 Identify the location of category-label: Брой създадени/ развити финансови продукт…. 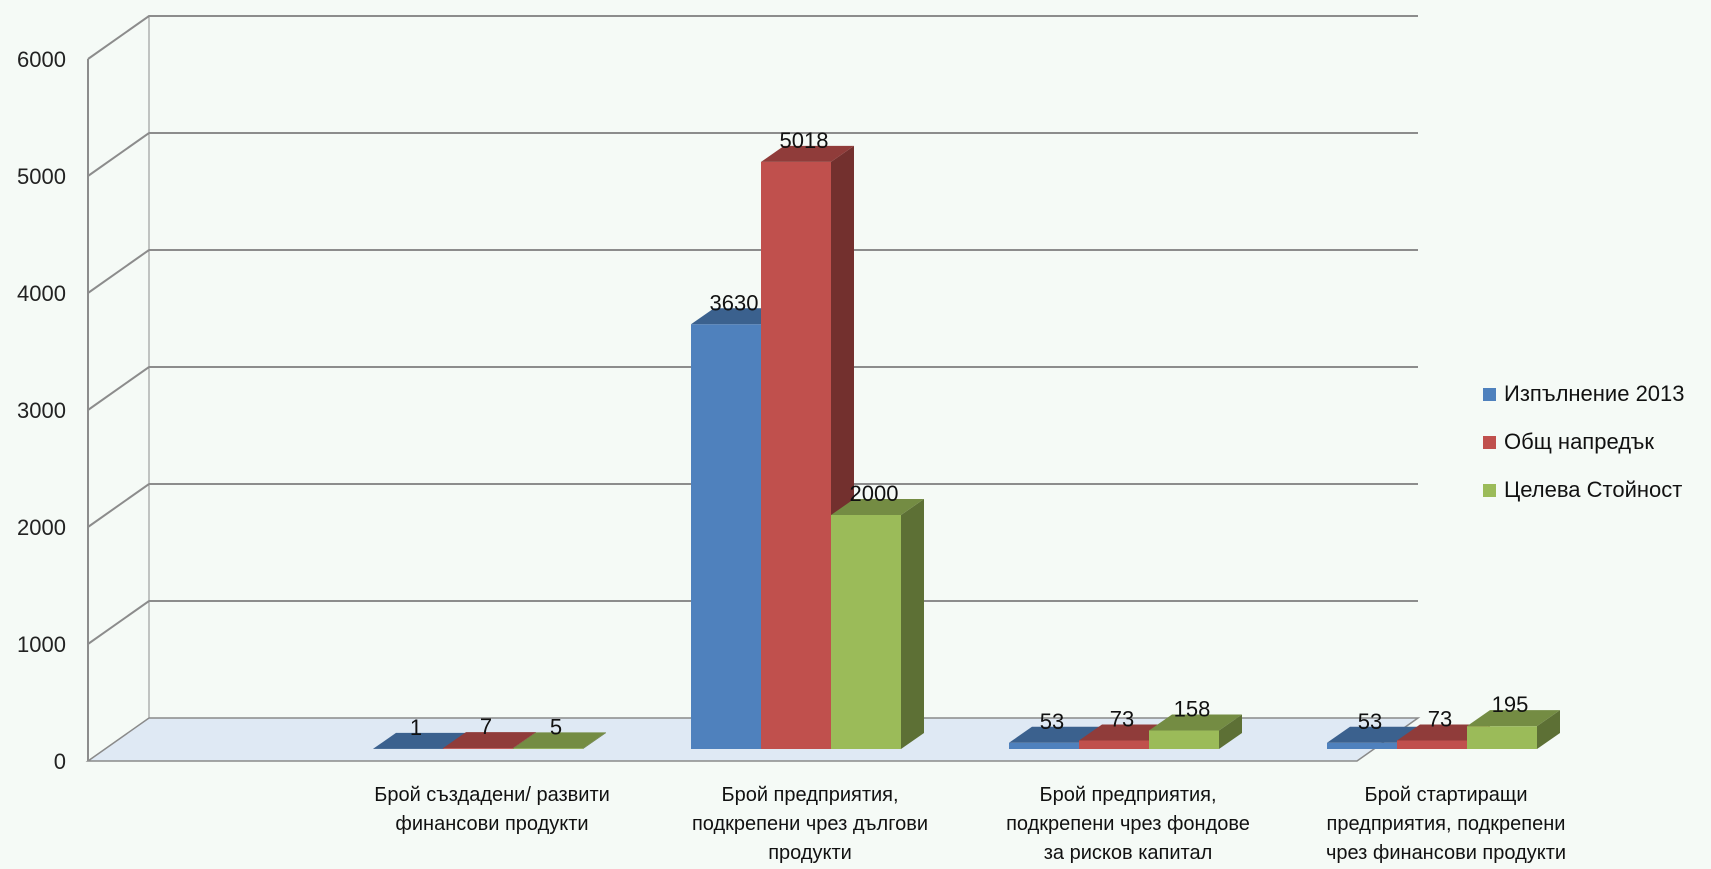
(492, 809).